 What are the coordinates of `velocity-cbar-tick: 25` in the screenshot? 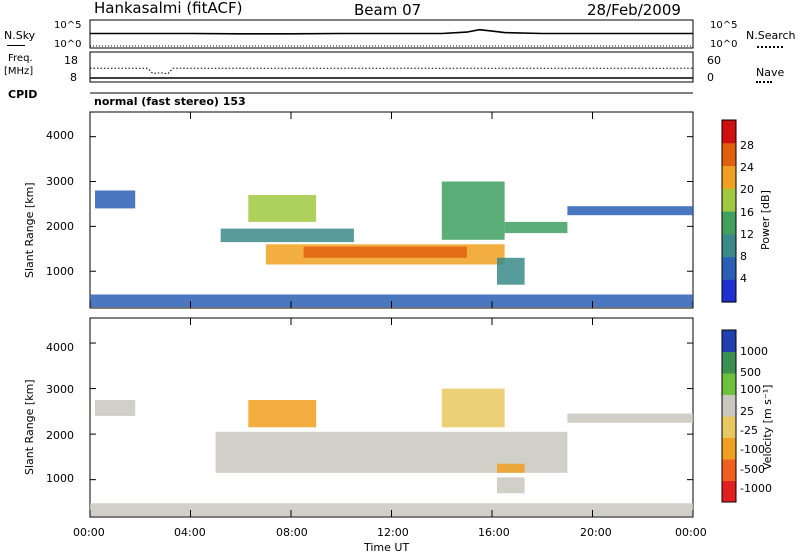 It's located at (747, 411).